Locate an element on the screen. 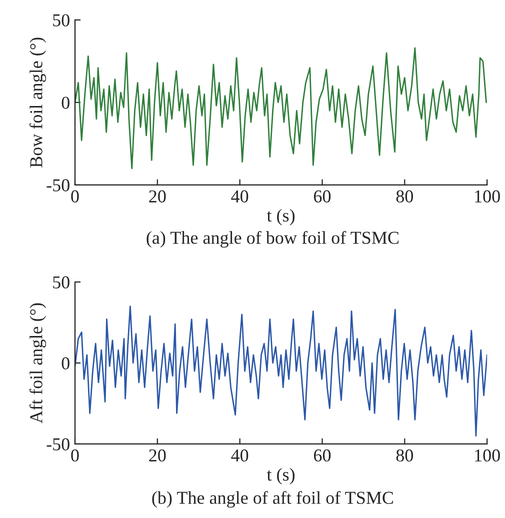  text: (b) The angle of aft foil of TSMC is located at coordinates (272, 499).